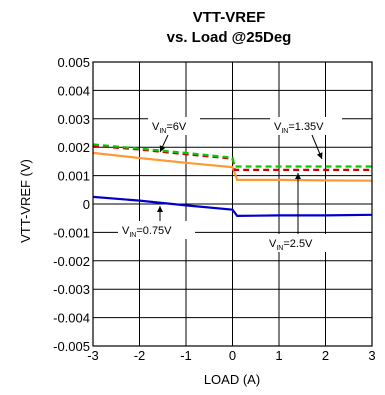  Describe the element at coordinates (71, 318) in the screenshot. I see `y-tick-label: -0.004` at that location.